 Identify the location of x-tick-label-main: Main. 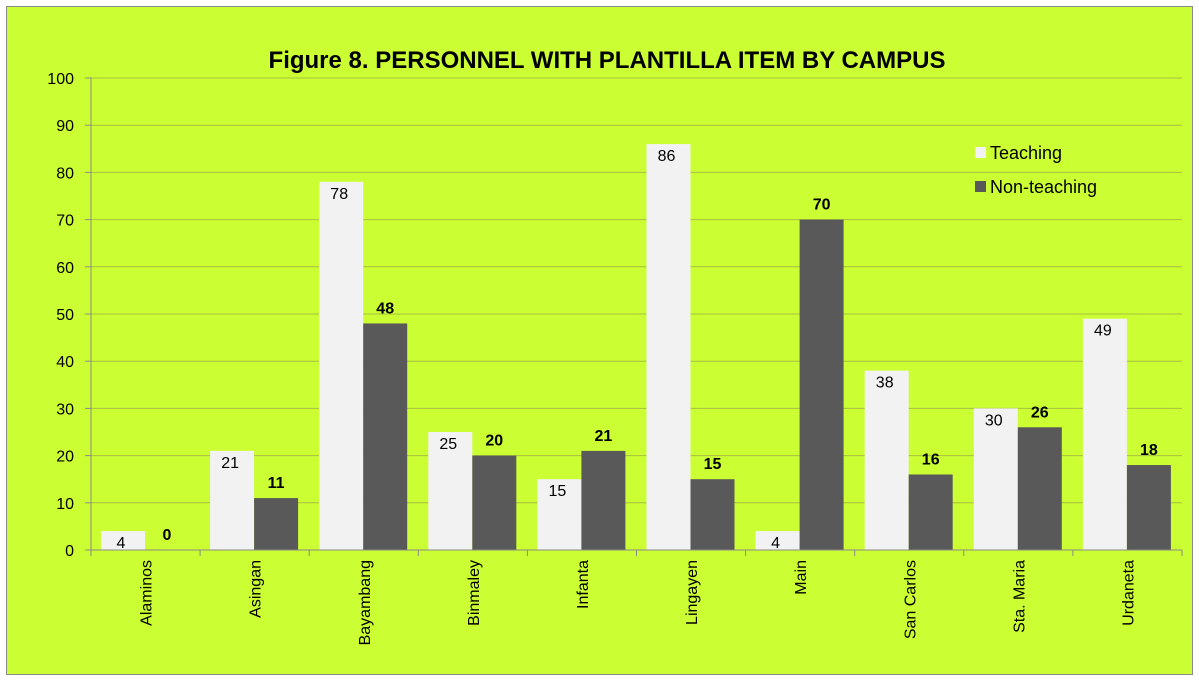
(801, 577).